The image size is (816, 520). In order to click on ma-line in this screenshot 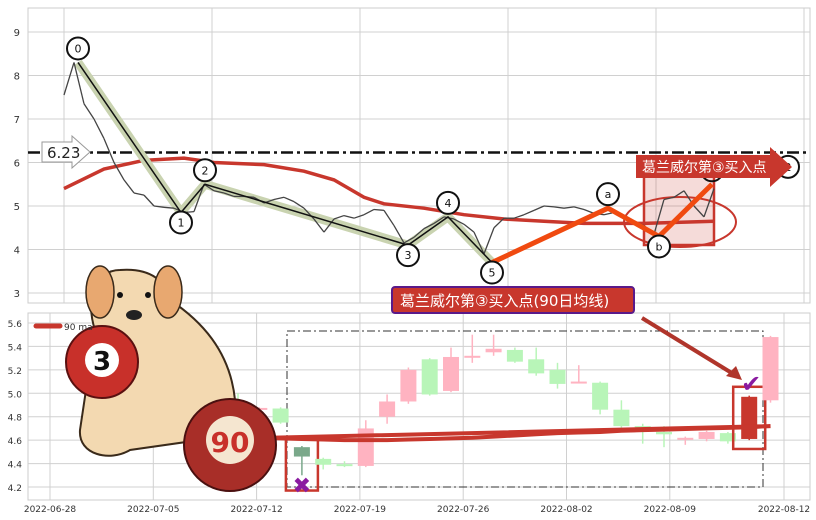, I will do `click(389, 191)`.